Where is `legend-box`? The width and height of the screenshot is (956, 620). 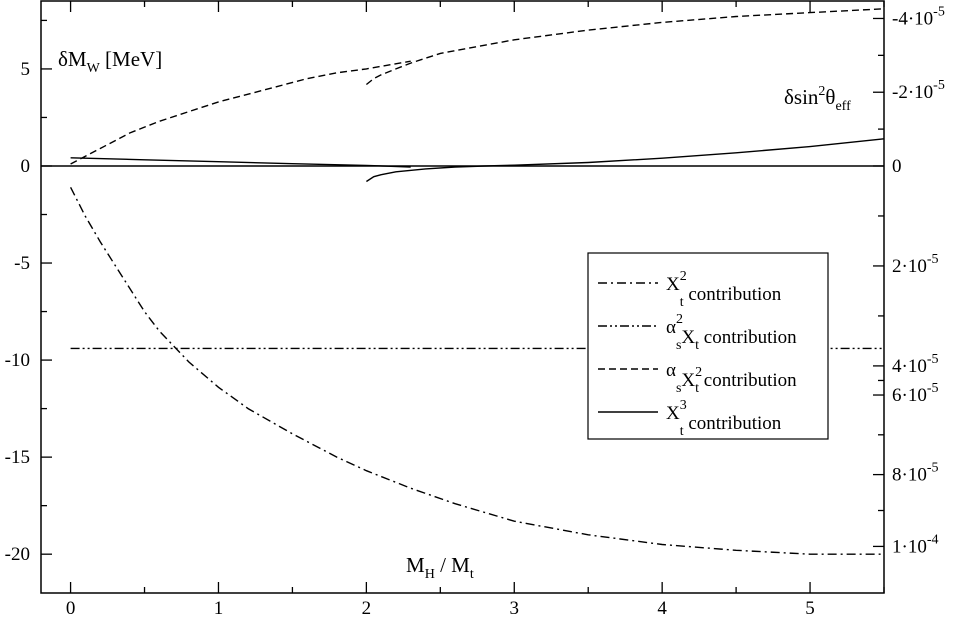 legend-box is located at coordinates (708, 346).